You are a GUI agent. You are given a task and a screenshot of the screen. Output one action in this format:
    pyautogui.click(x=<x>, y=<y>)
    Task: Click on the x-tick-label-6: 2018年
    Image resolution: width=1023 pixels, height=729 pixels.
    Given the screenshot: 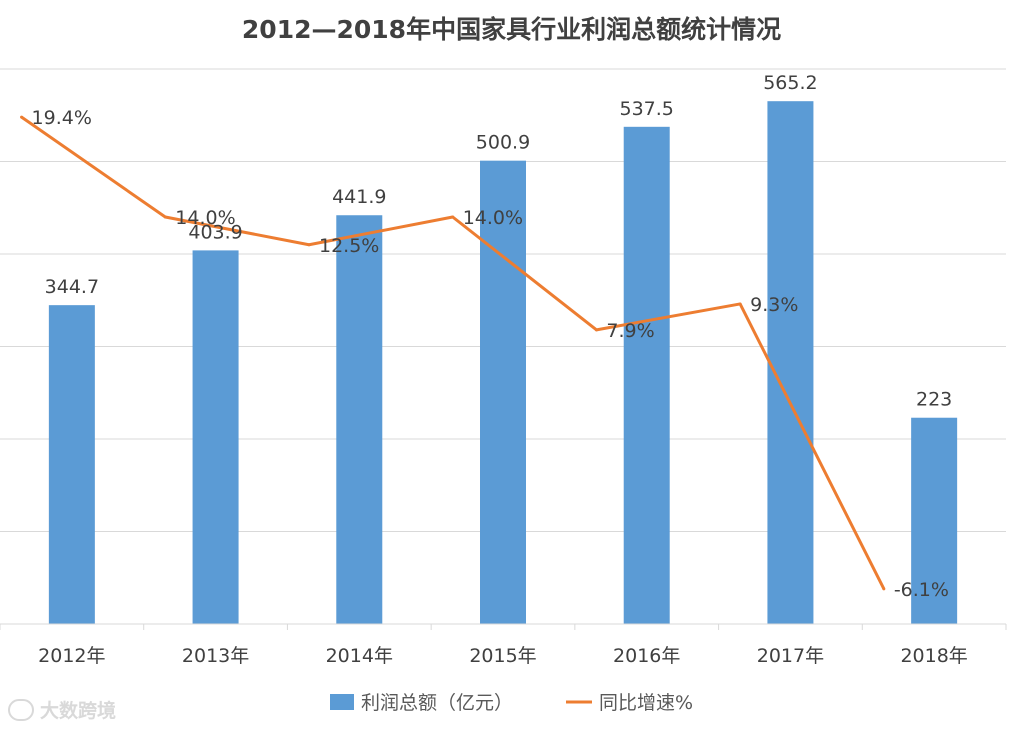 What is the action you would take?
    pyautogui.click(x=933, y=656)
    